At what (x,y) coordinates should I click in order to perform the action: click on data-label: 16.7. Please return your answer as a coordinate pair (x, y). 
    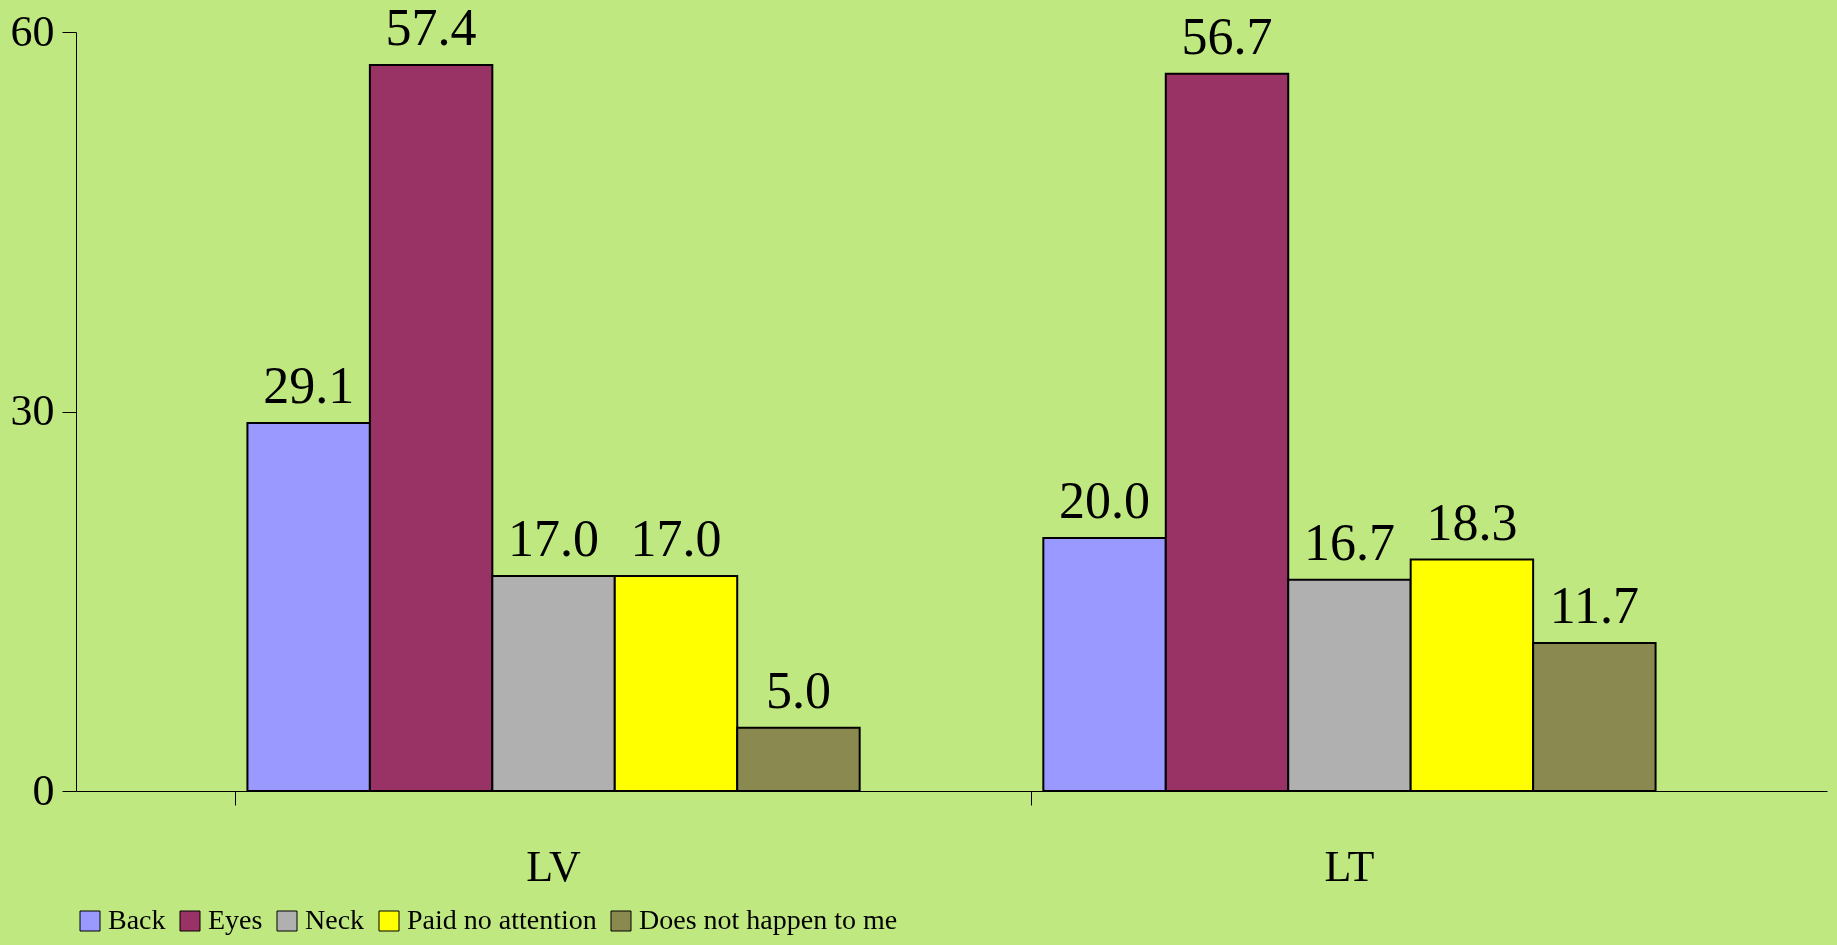
    Looking at the image, I should click on (1349, 542).